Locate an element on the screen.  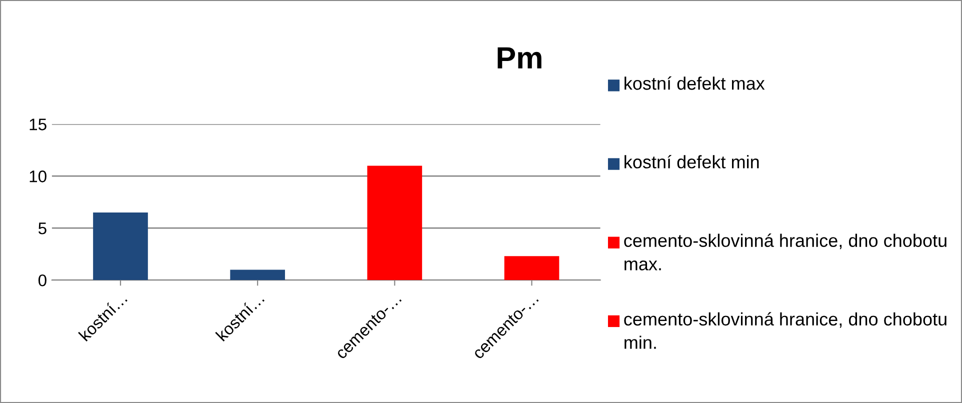
y-tick-label: 10 is located at coordinates (38, 176).